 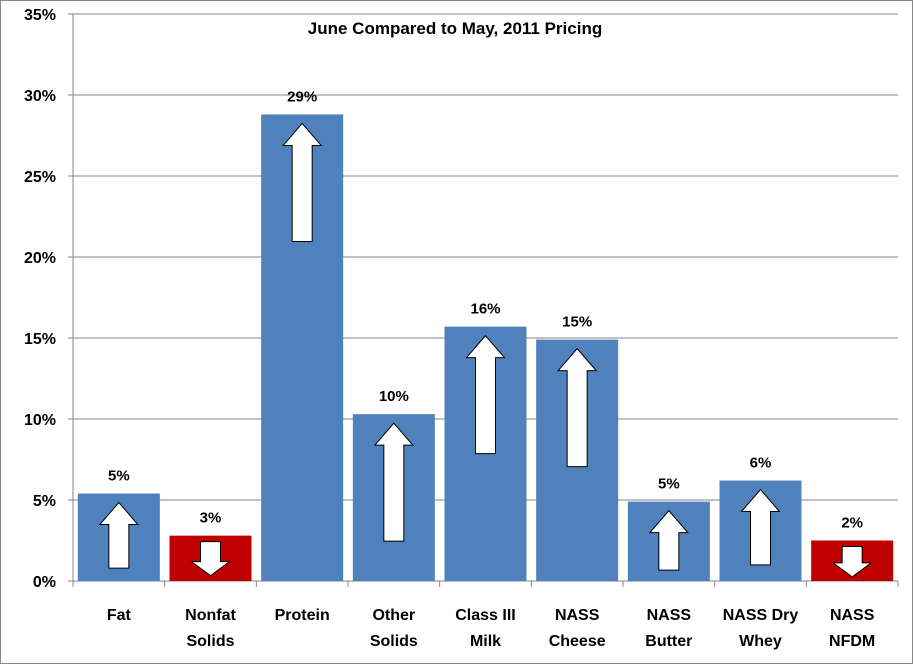 I want to click on x-tick-label: Butter, so click(x=668, y=641).